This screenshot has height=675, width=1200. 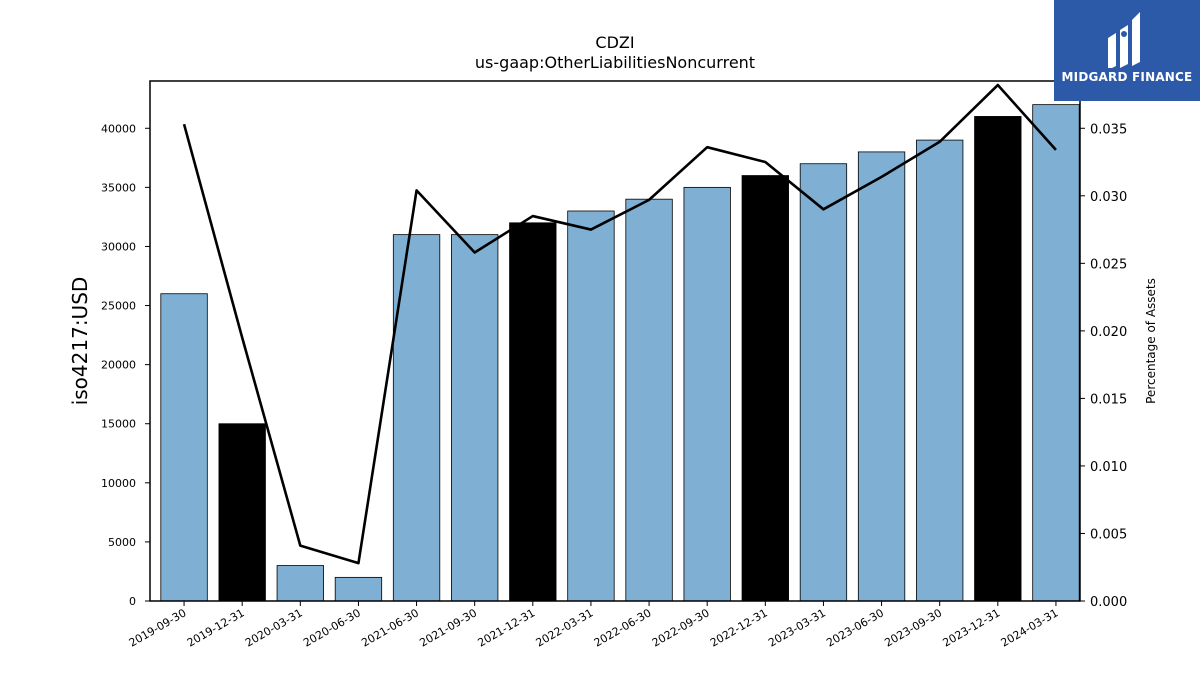 I want to click on right-axis-ticks: 0.000 0.005 0.010 0.015 0.020 0.025 0.030 0.035, so click(x=1103, y=366).